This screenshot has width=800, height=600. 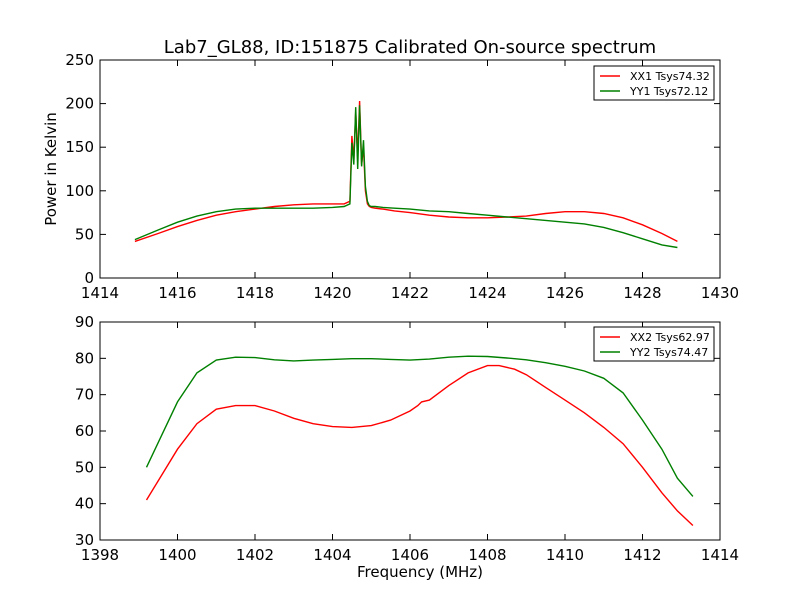 What do you see at coordinates (255, 555) in the screenshot?
I see `x-tick-label: 1402` at bounding box center [255, 555].